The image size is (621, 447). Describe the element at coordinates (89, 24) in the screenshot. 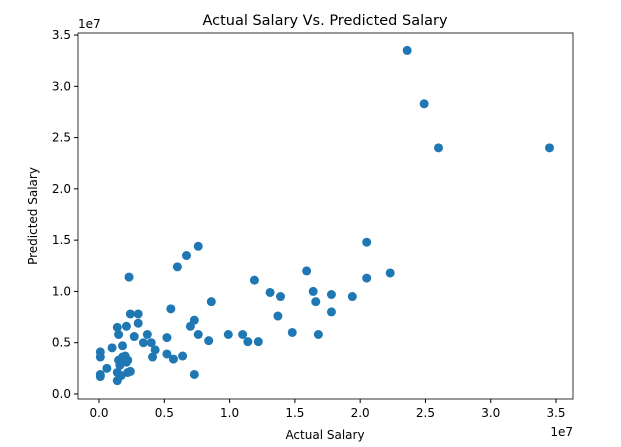

I see `y-offset-label: 1e7` at that location.